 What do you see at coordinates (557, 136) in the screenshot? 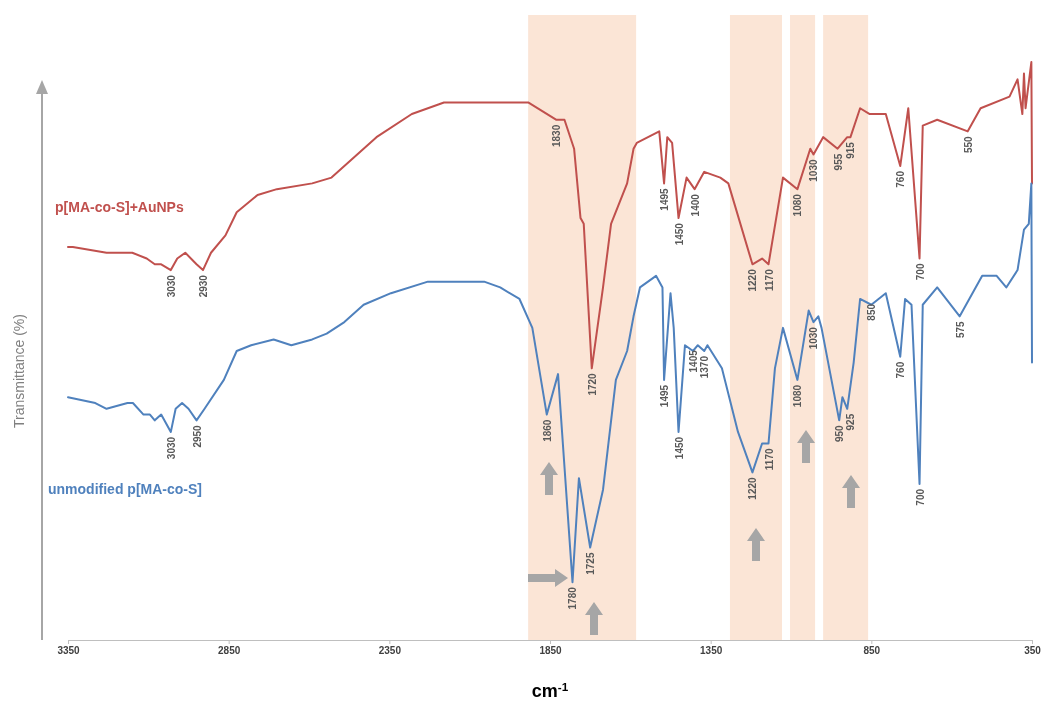
I see `annotation: 1830` at bounding box center [557, 136].